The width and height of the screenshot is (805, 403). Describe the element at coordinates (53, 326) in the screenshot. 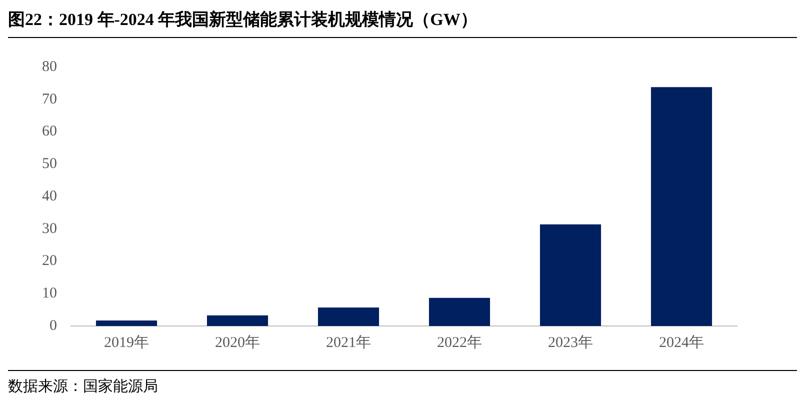

I see `y-tick-label: 0` at that location.